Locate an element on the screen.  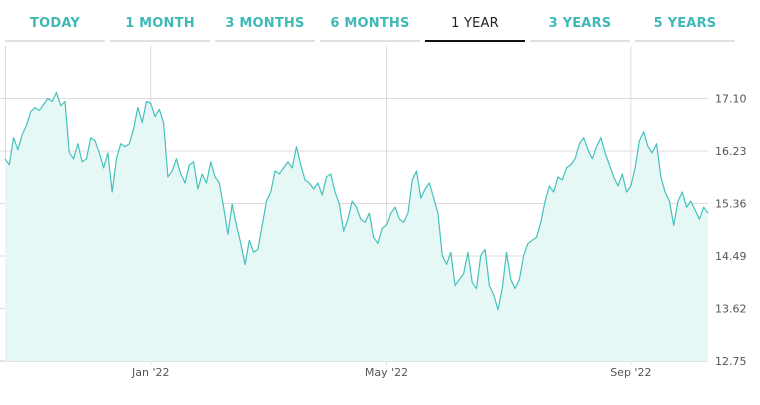
y-tick-label: 12.75 is located at coordinates (731, 361).